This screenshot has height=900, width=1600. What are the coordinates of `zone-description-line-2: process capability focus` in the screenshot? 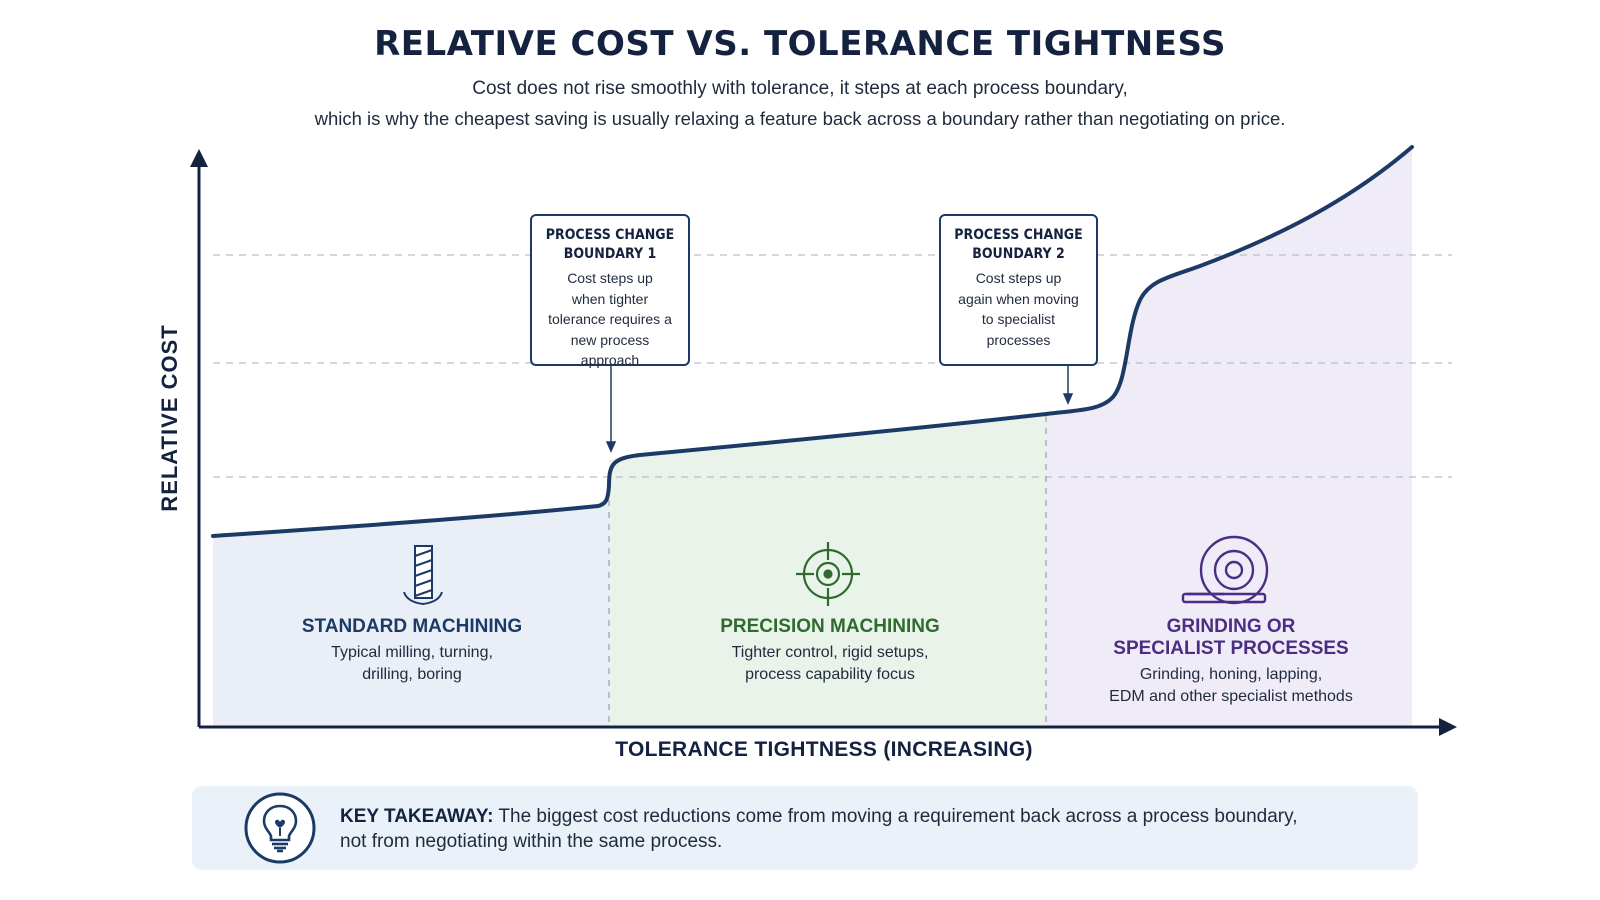 It's located at (830, 674).